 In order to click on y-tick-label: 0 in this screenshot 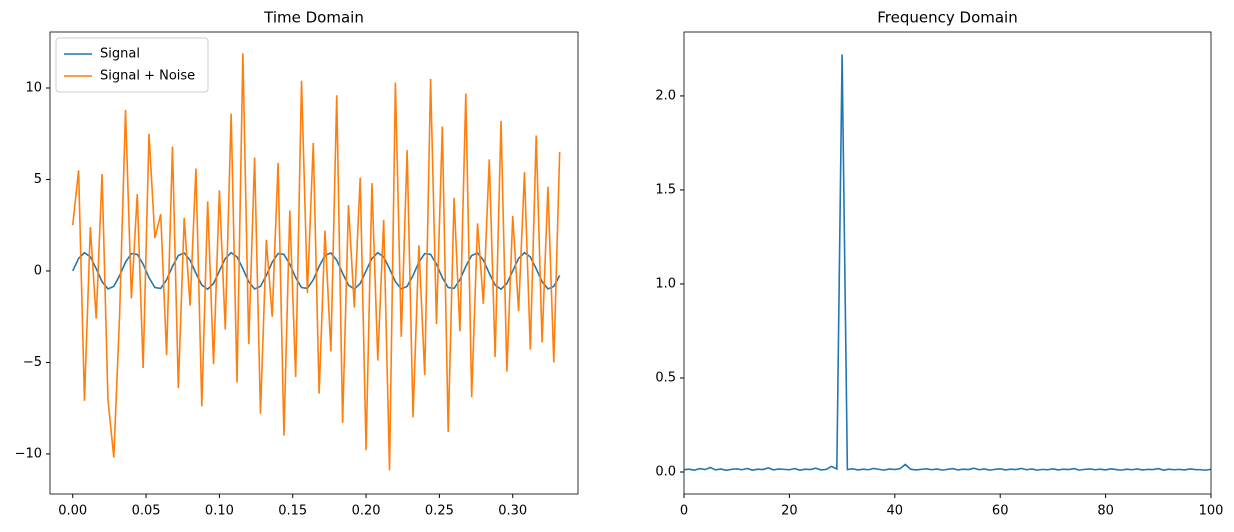, I will do `click(38, 270)`.